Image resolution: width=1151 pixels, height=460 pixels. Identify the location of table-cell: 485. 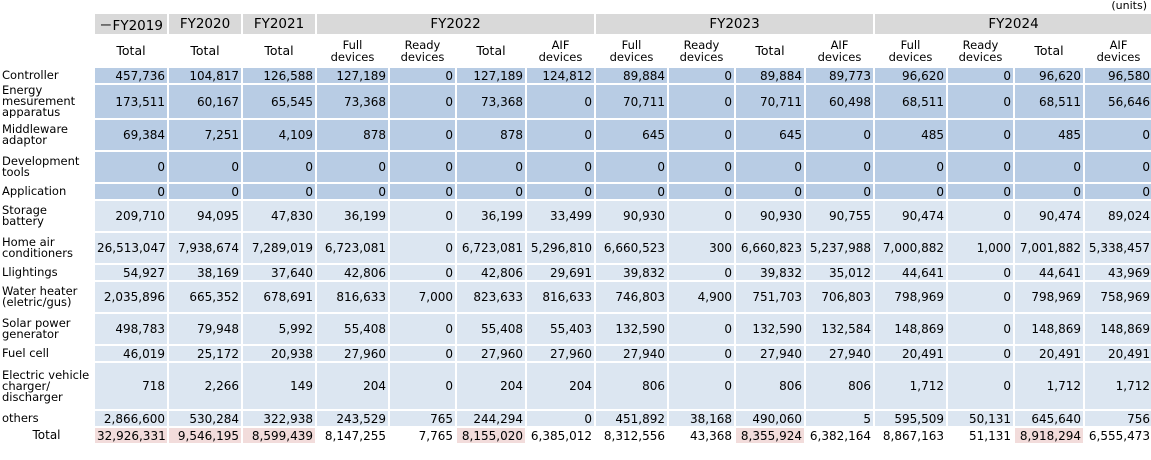
(1049, 135).